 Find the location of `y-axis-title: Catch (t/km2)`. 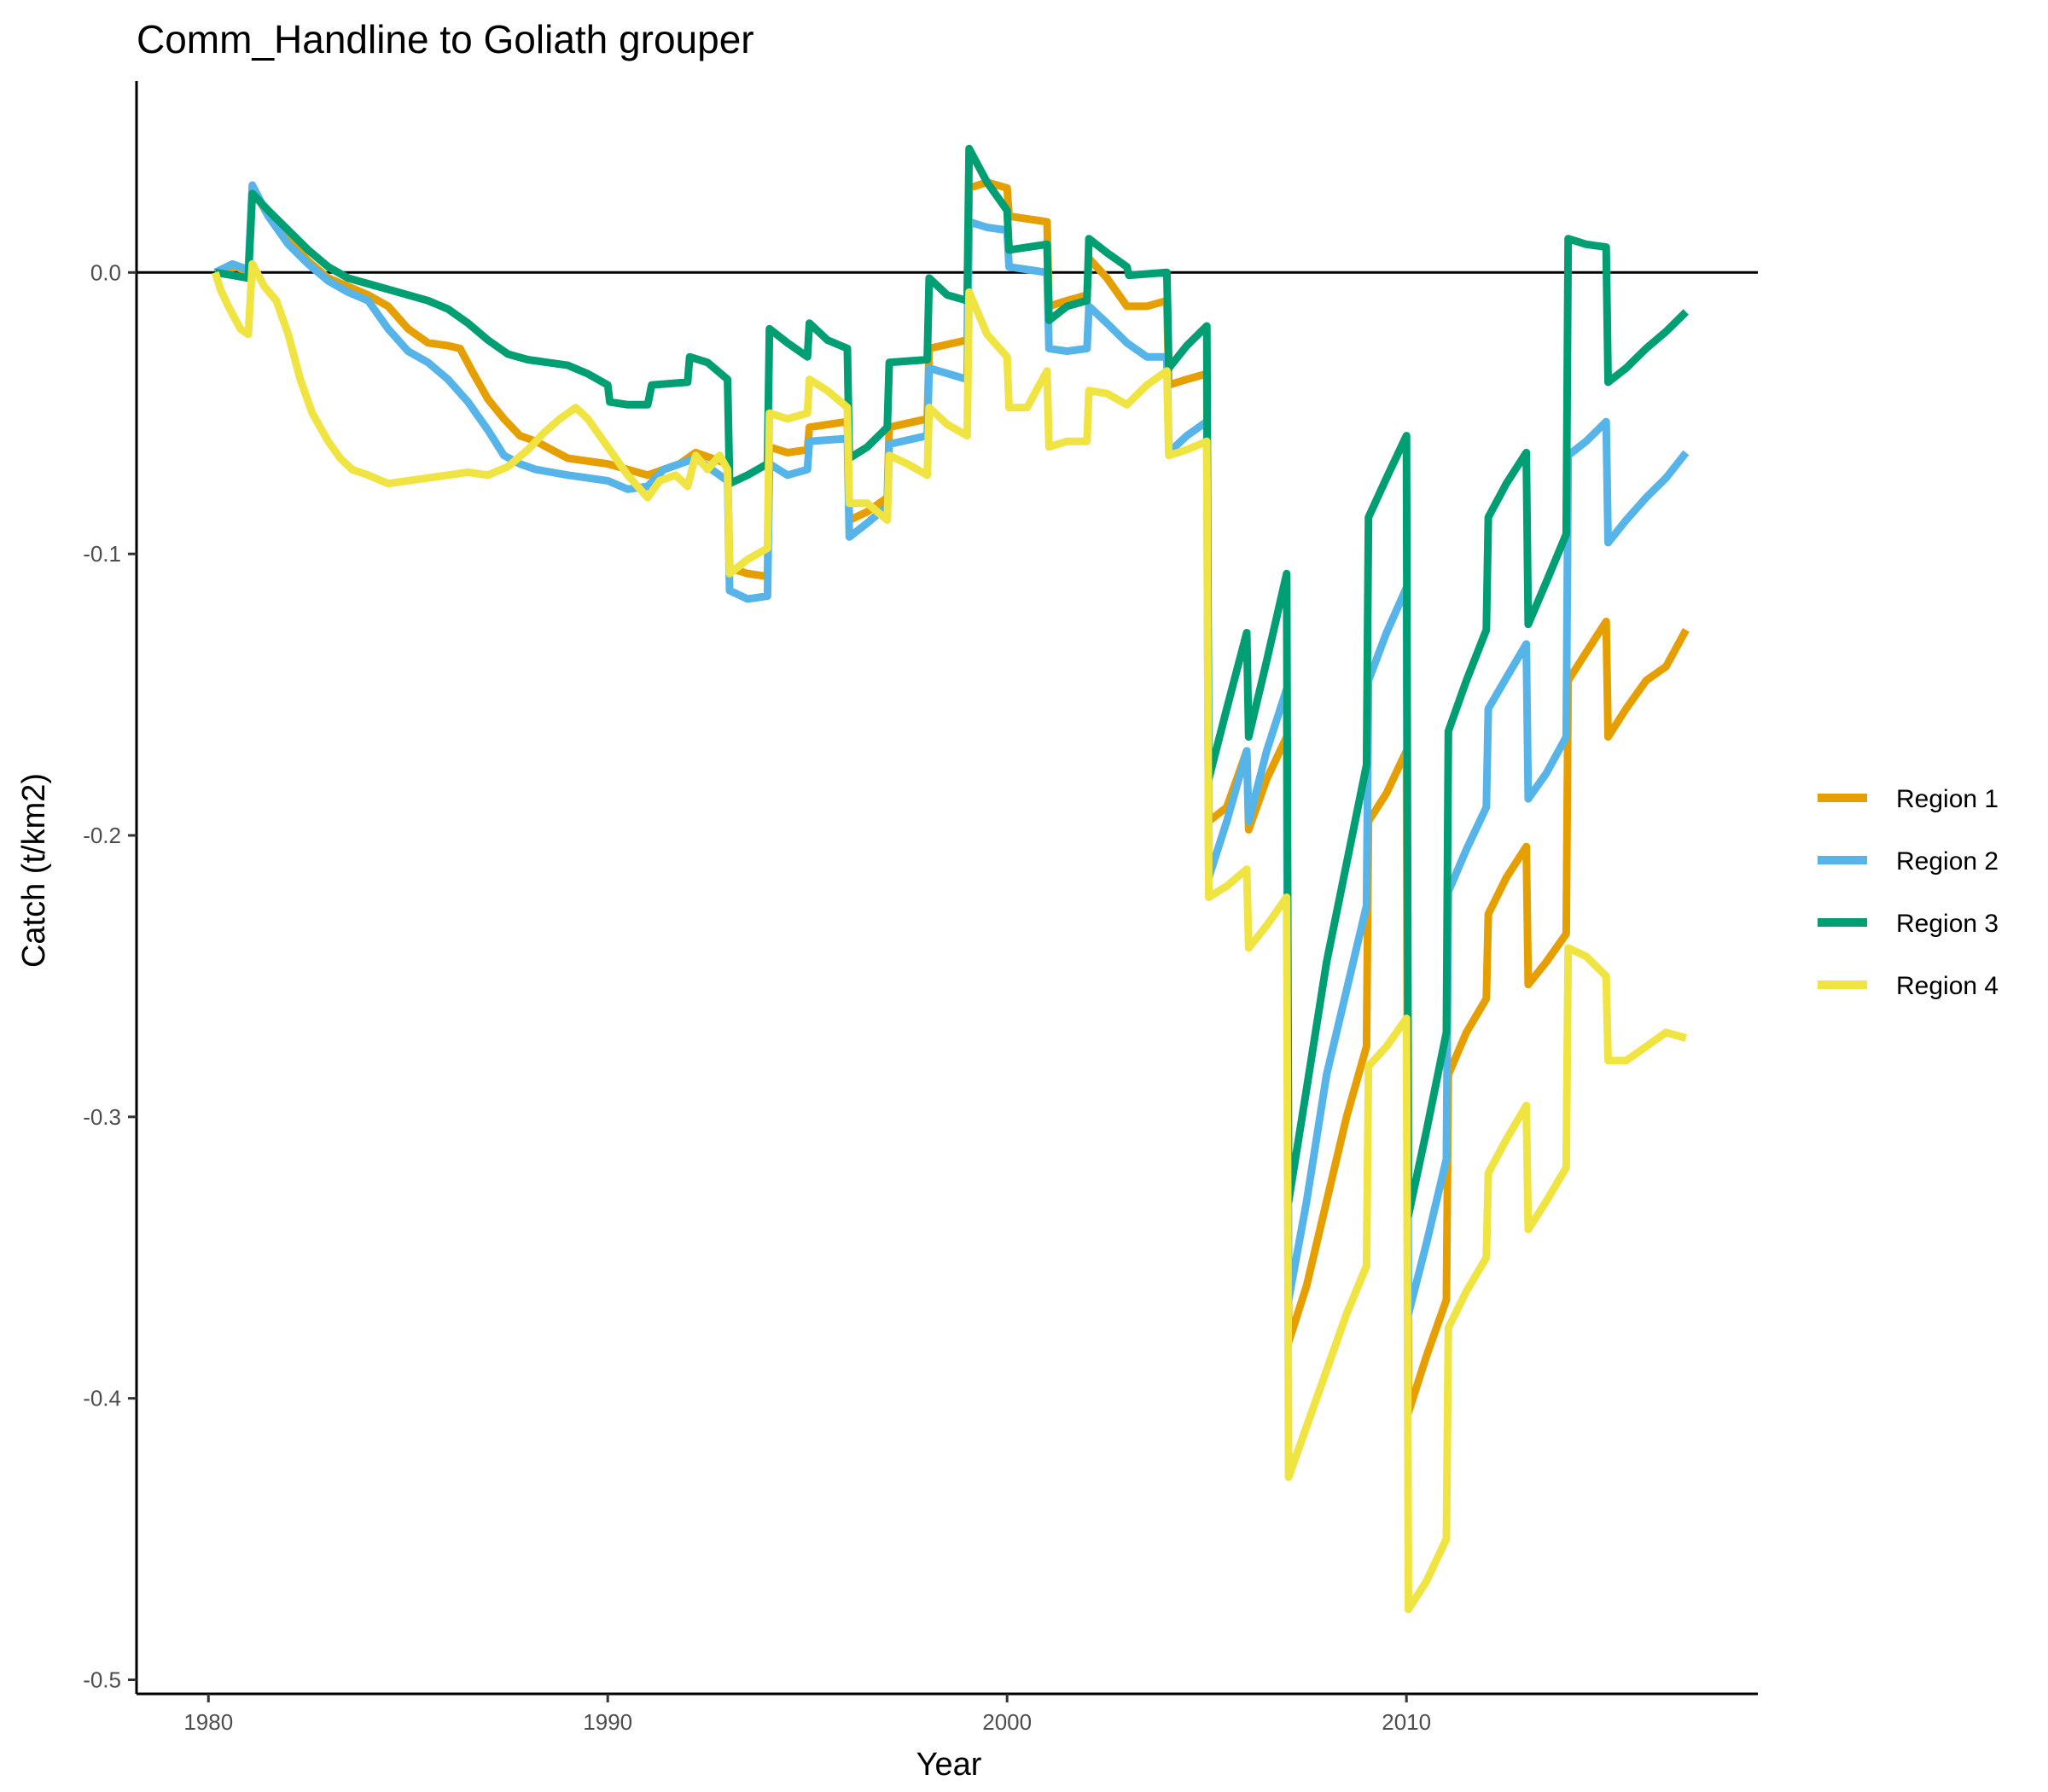

y-axis-title: Catch (t/km2) is located at coordinates (34, 870).